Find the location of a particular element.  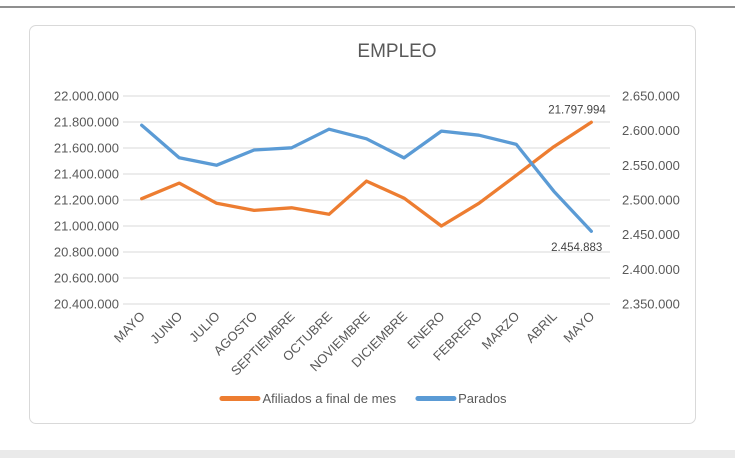

right-axis-tick-label: 2.550.000 is located at coordinates (651, 165).